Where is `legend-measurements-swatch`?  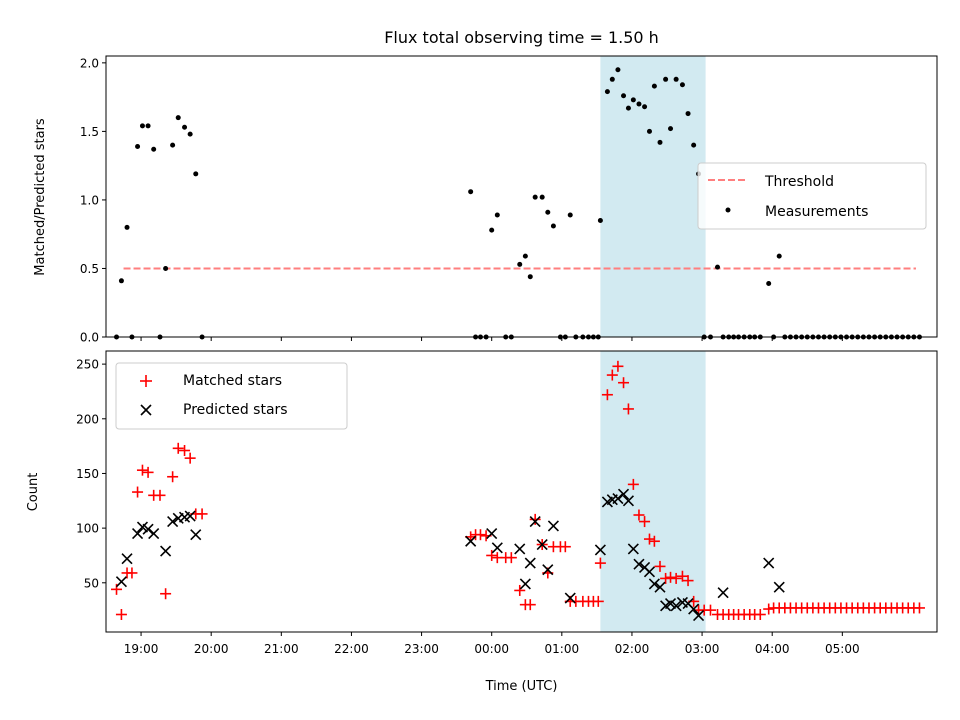 legend-measurements-swatch is located at coordinates (728, 210).